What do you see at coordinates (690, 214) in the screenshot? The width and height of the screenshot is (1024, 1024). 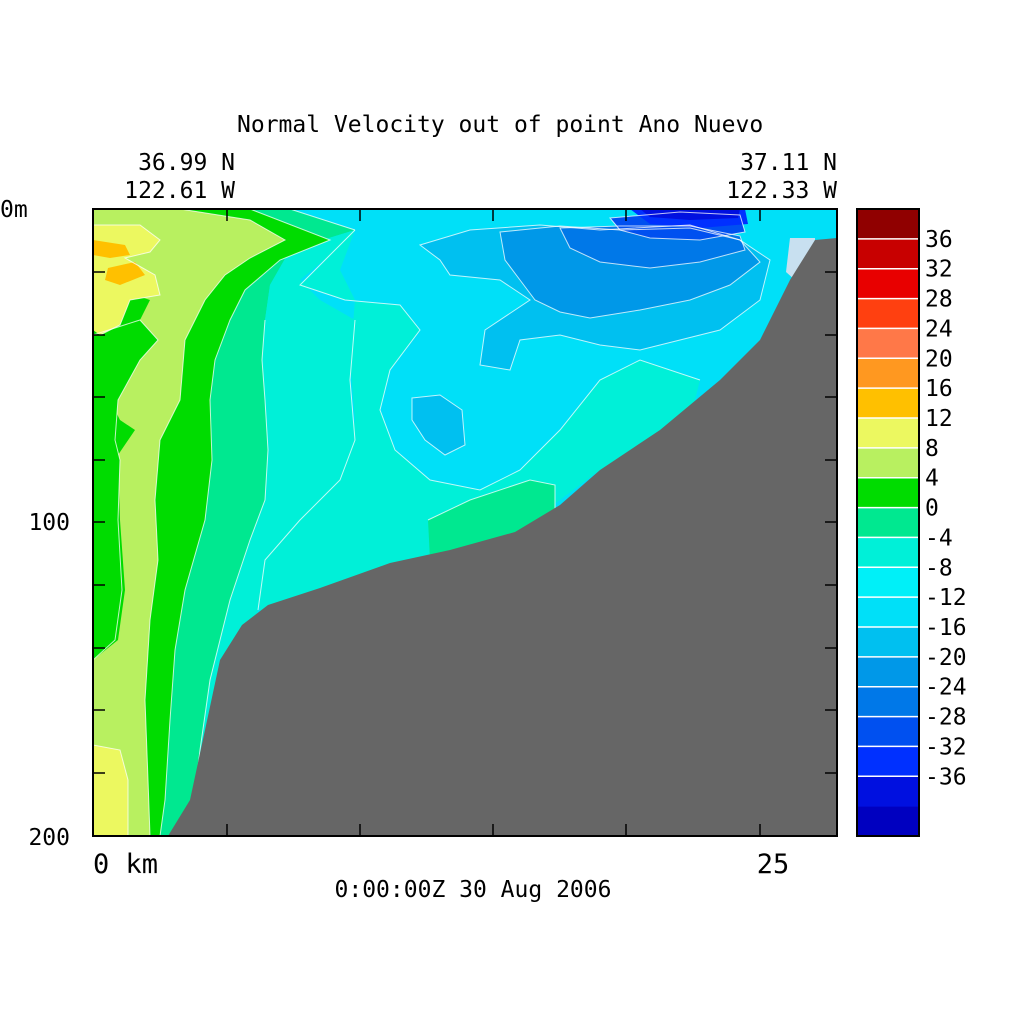 I see `contour-region-neg36` at bounding box center [690, 214].